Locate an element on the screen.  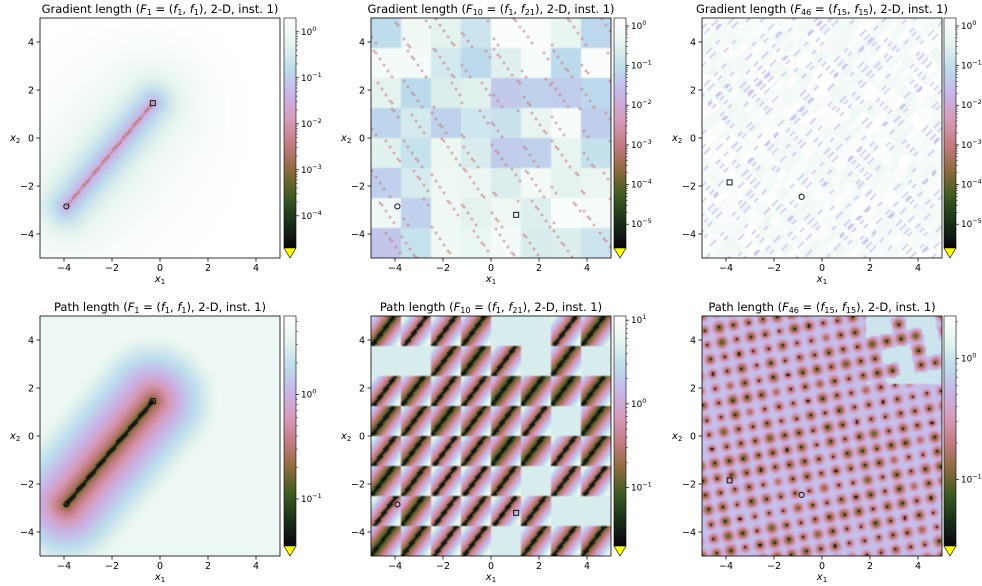
colorbar-tick-label: 10⁻¹ is located at coordinates (311, 77).